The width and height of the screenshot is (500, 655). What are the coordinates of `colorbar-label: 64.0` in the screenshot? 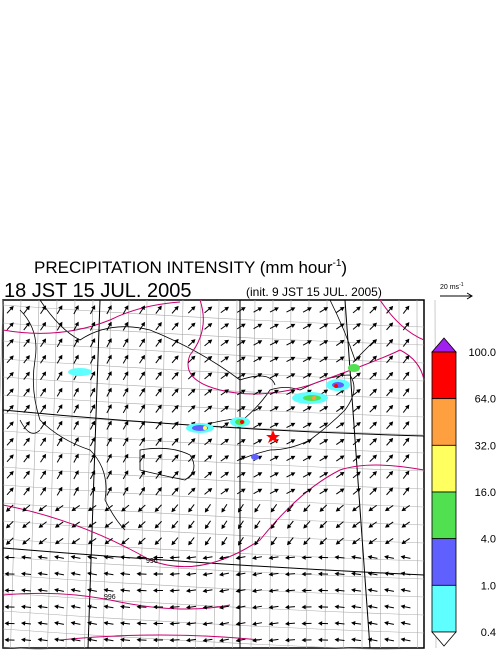 It's located at (485, 400).